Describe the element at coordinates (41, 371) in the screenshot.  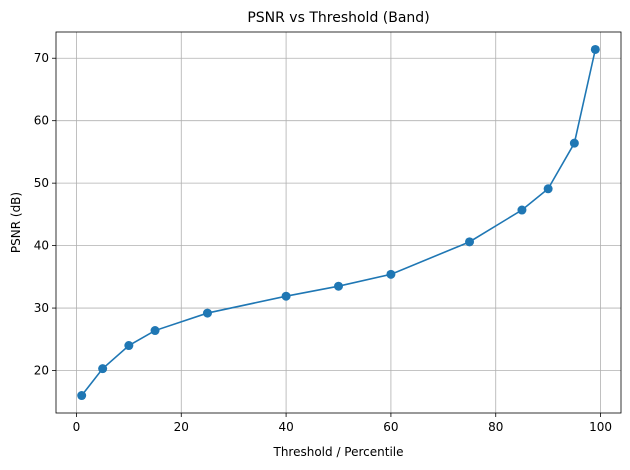
I see `y-tick-label: 20` at that location.